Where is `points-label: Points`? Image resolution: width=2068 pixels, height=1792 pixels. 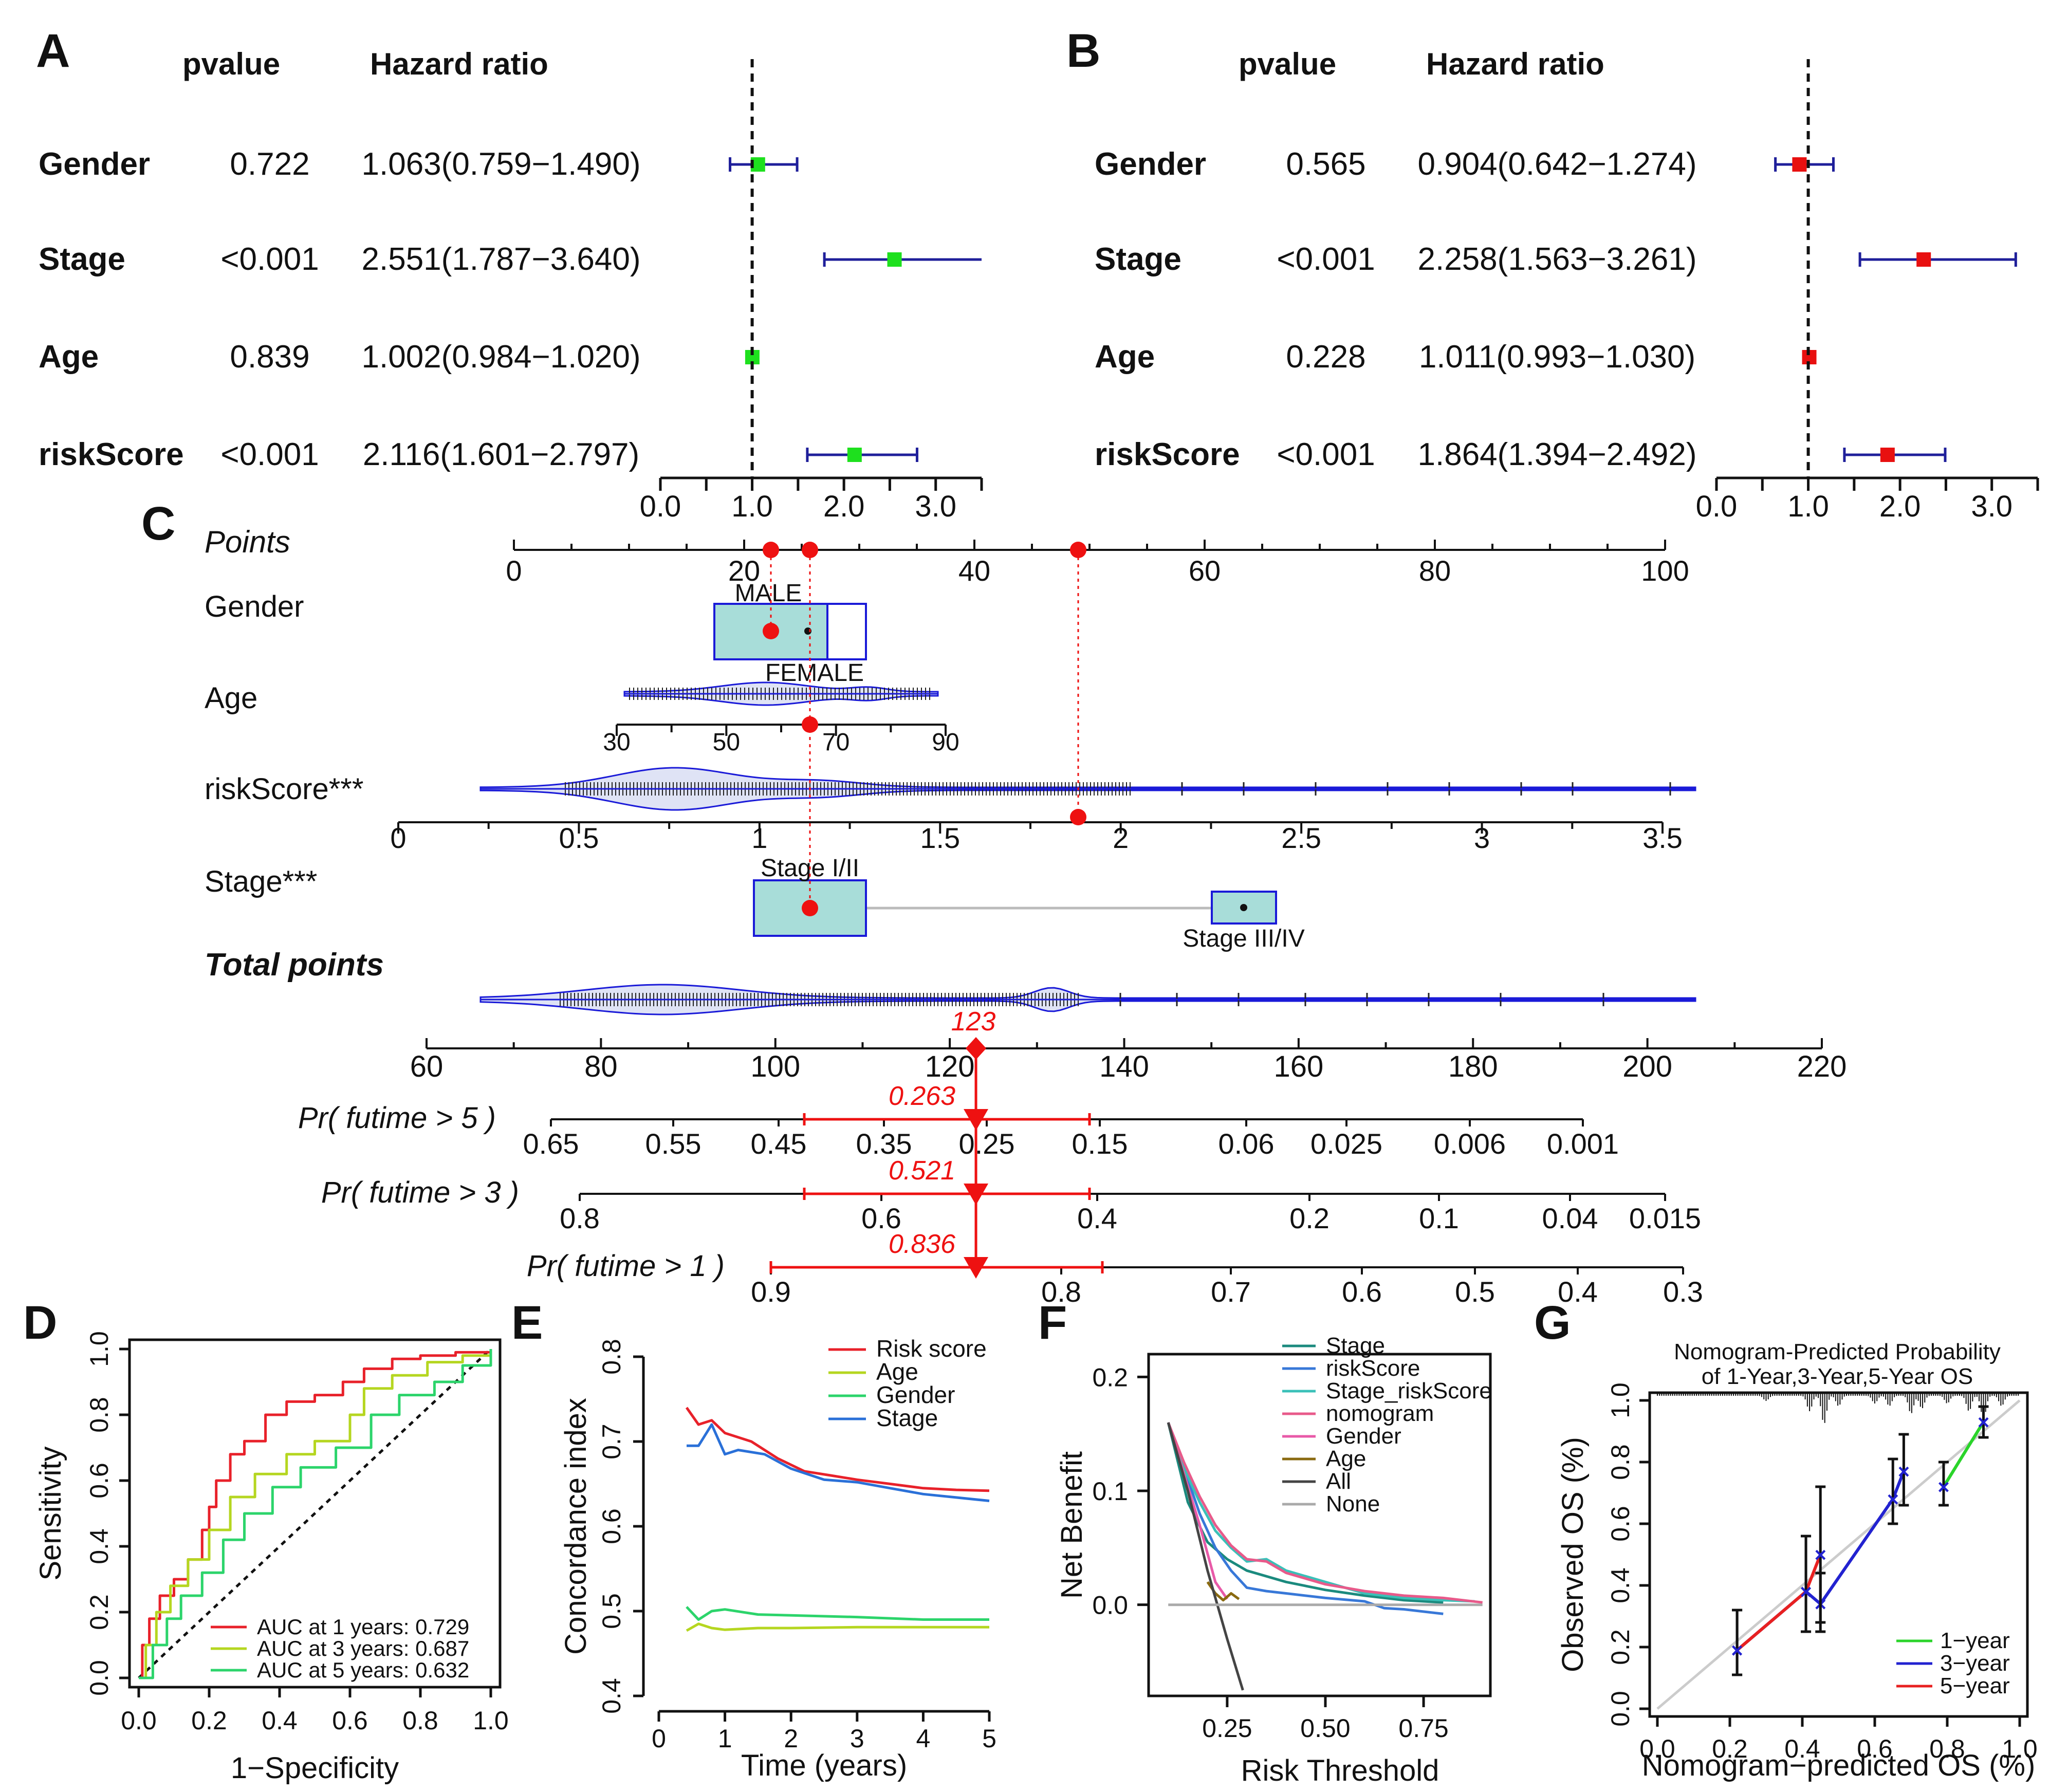
points-label: Points is located at coordinates (247, 542).